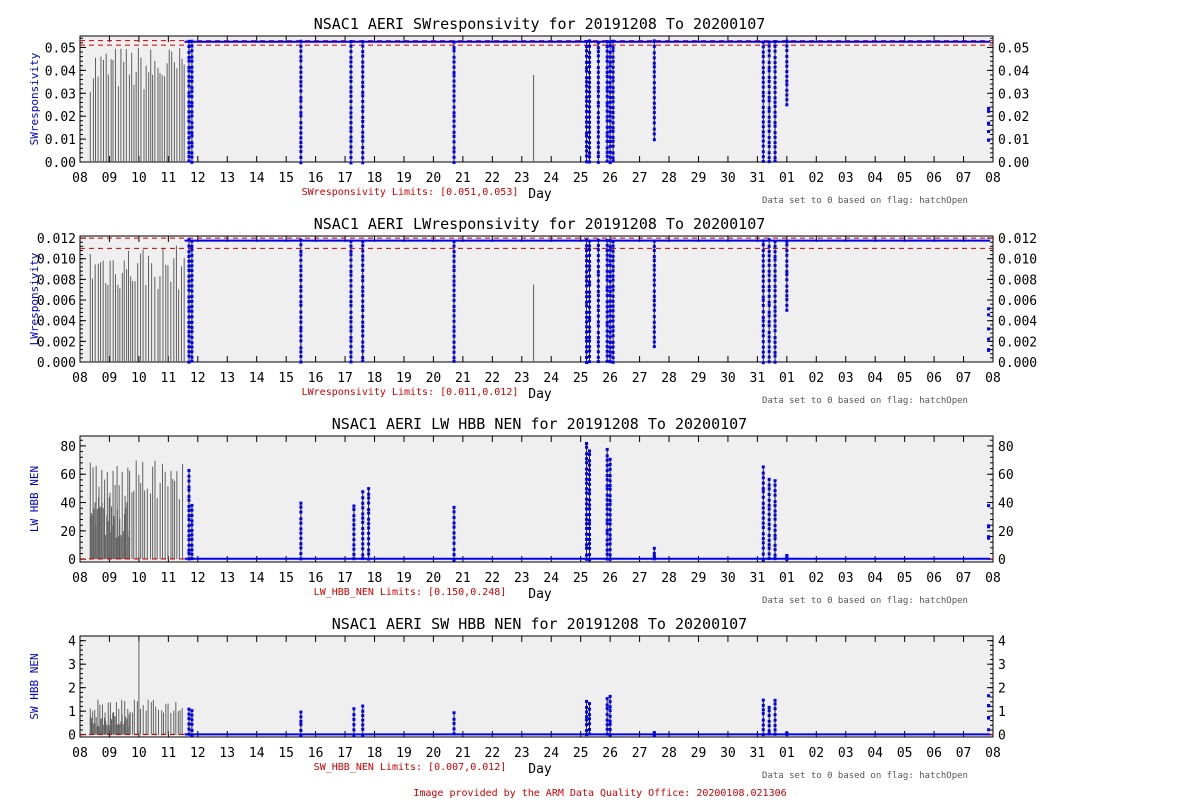  Describe the element at coordinates (375, 378) in the screenshot. I see `x-tick-label: 18` at that location.